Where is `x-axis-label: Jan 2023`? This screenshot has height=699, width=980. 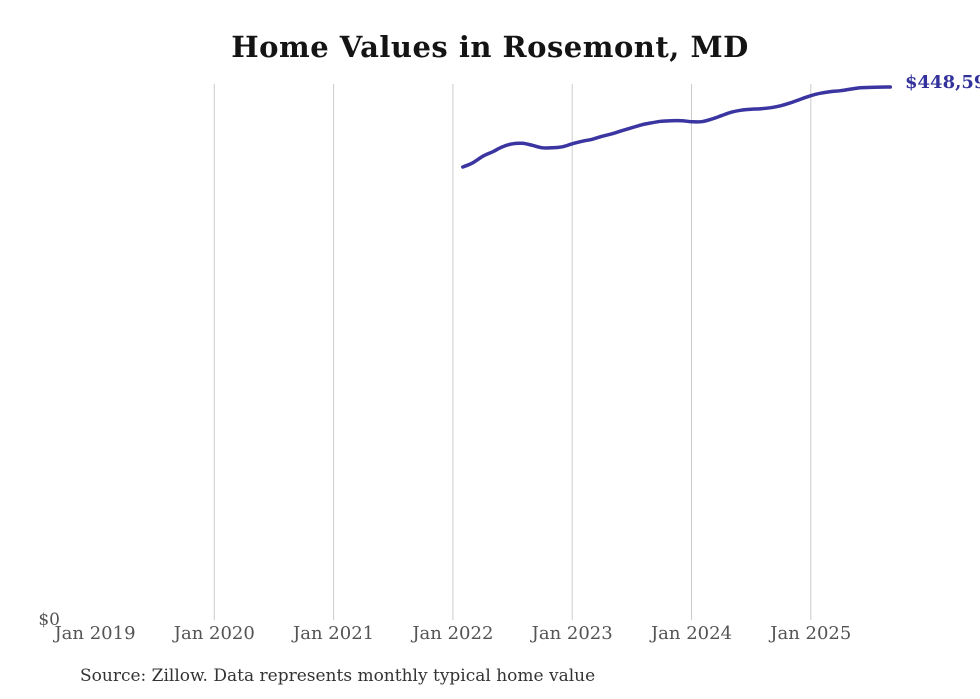 x-axis-label: Jan 2023 is located at coordinates (572, 633).